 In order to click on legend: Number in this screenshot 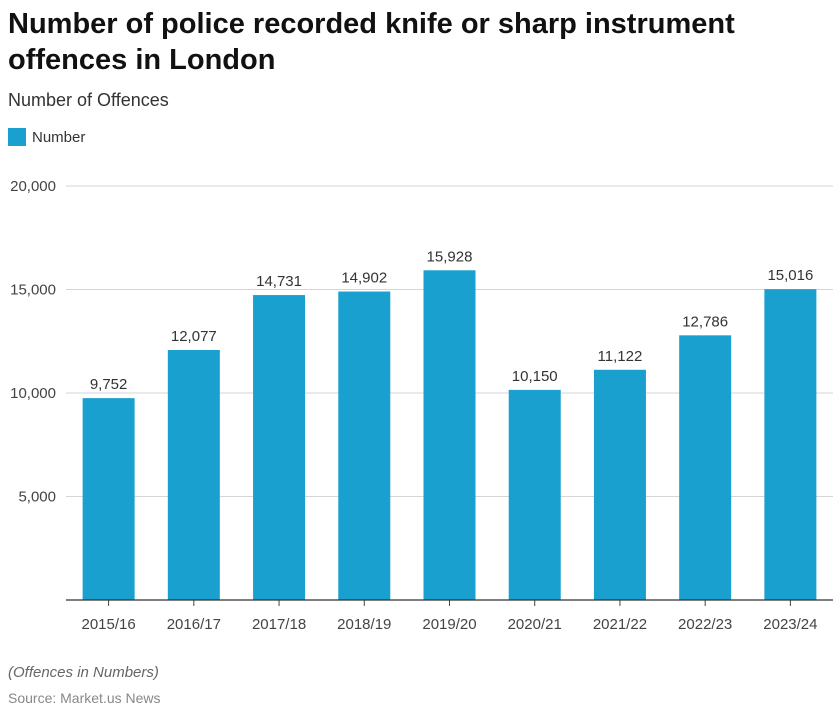, I will do `click(46, 137)`.